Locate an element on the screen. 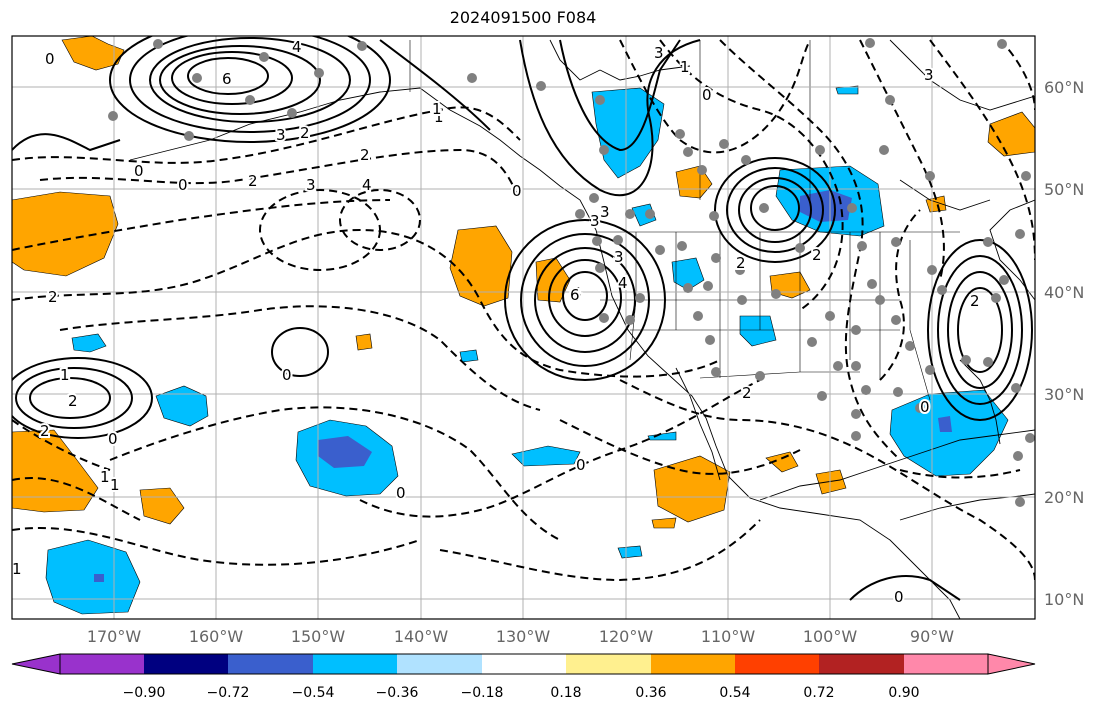  colorbar-tick-label: −0.72 is located at coordinates (228, 693).